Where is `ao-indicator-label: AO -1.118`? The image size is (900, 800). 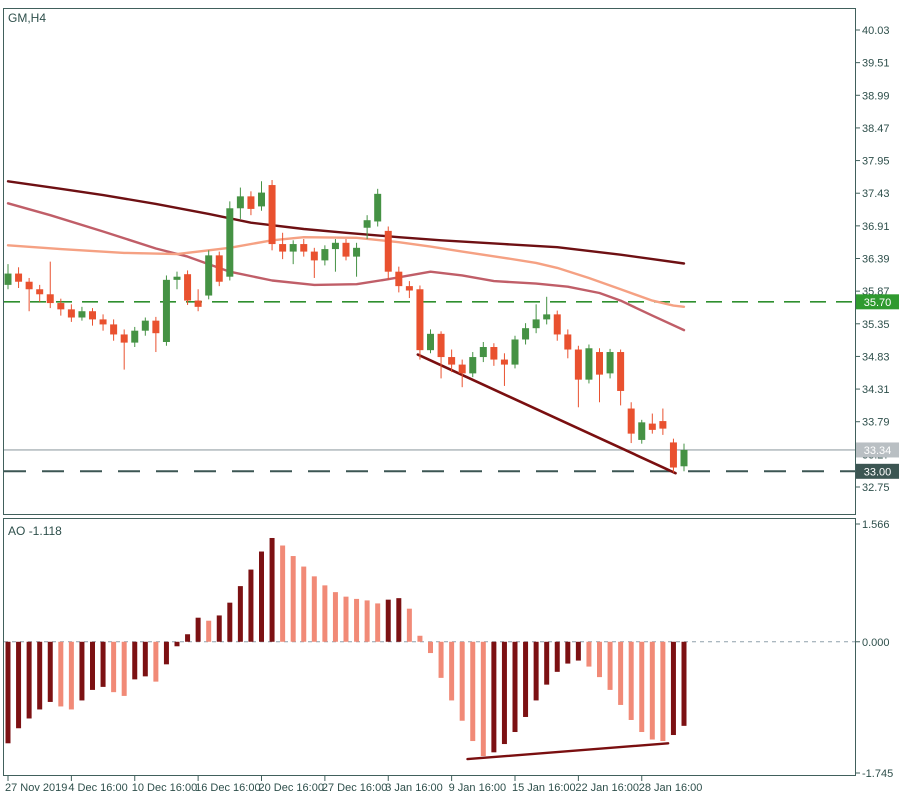
ao-indicator-label: AO -1.118 is located at coordinates (35, 531).